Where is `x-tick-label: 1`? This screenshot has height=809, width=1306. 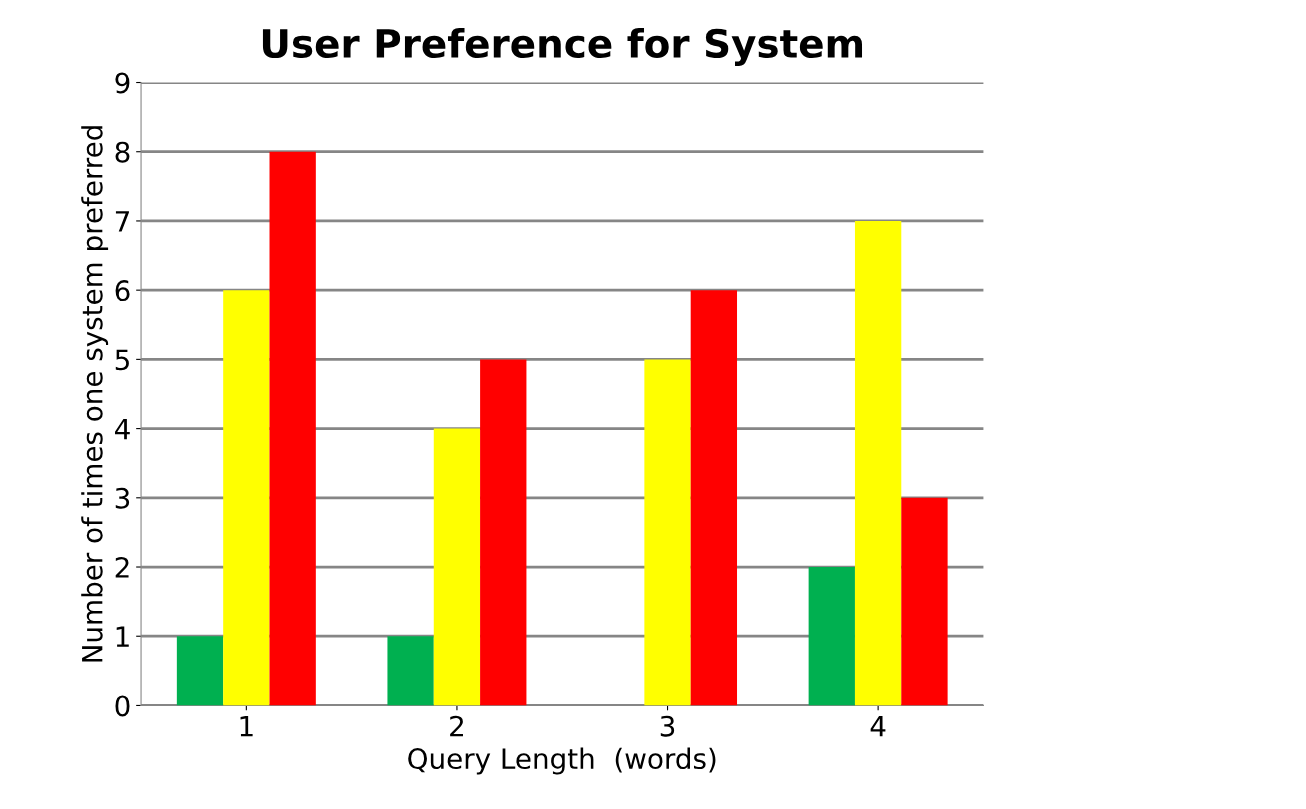 x-tick-label: 1 is located at coordinates (246, 726).